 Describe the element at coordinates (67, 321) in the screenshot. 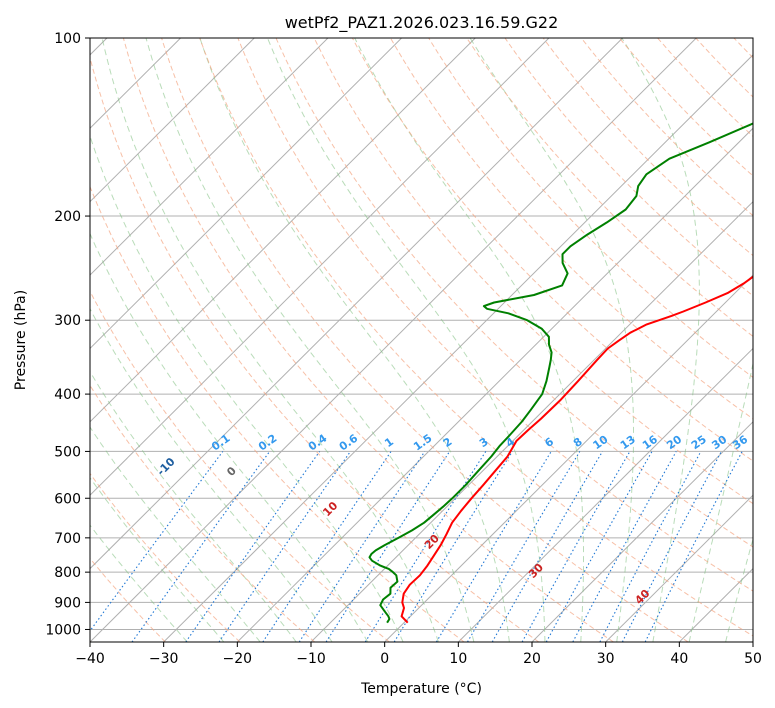

I see `y-tick-label: 300` at that location.